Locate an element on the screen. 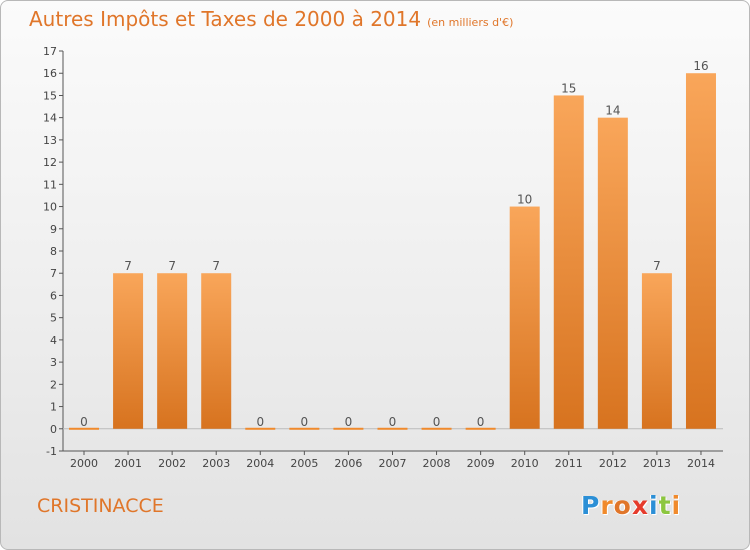 This screenshot has width=750, height=550. x-tick-label: 2005 is located at coordinates (304, 463).